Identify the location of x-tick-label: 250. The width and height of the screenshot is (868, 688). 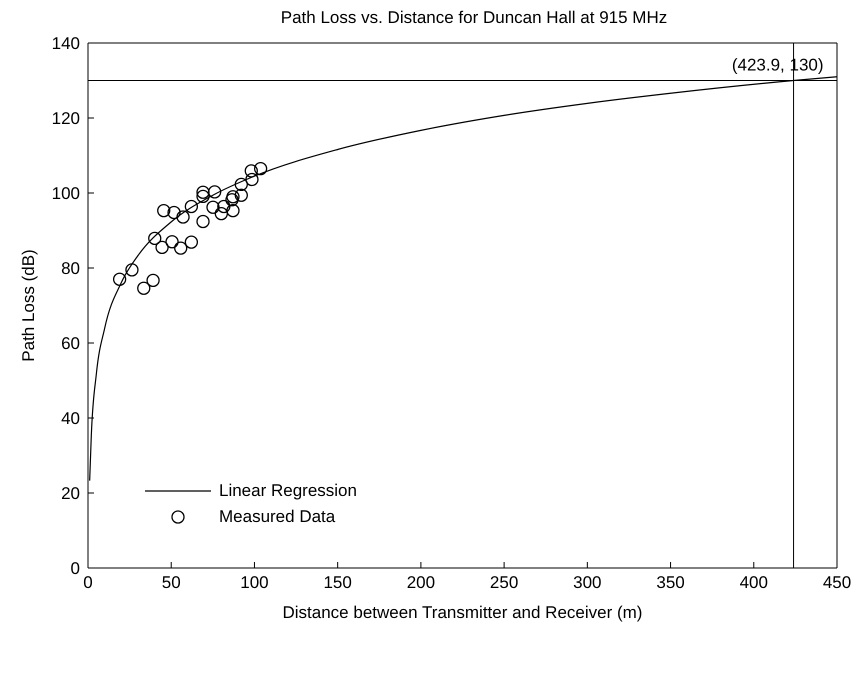
(504, 582).